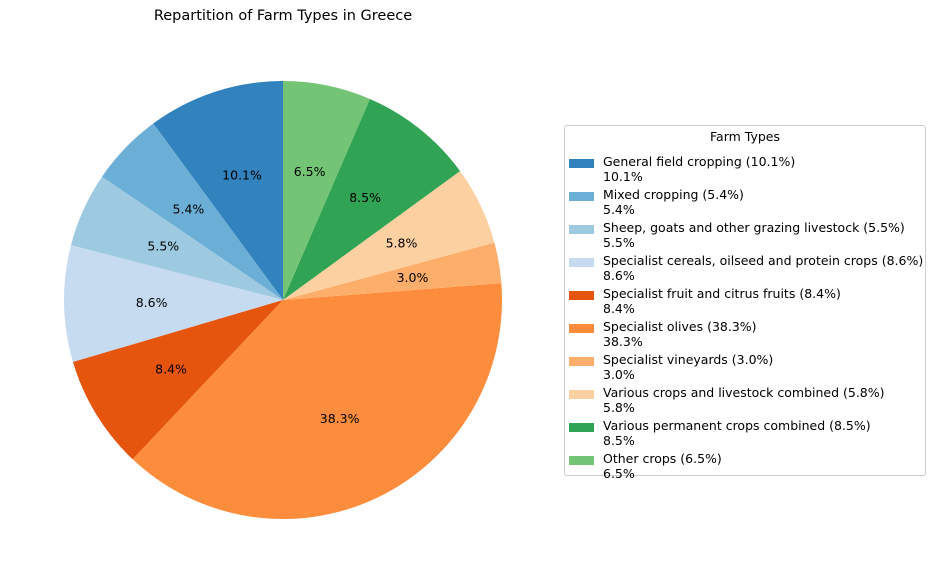 This screenshot has height=584, width=934. What do you see at coordinates (283, 16) in the screenshot?
I see `chart-title: Repartition of Farm Types in Greece` at bounding box center [283, 16].